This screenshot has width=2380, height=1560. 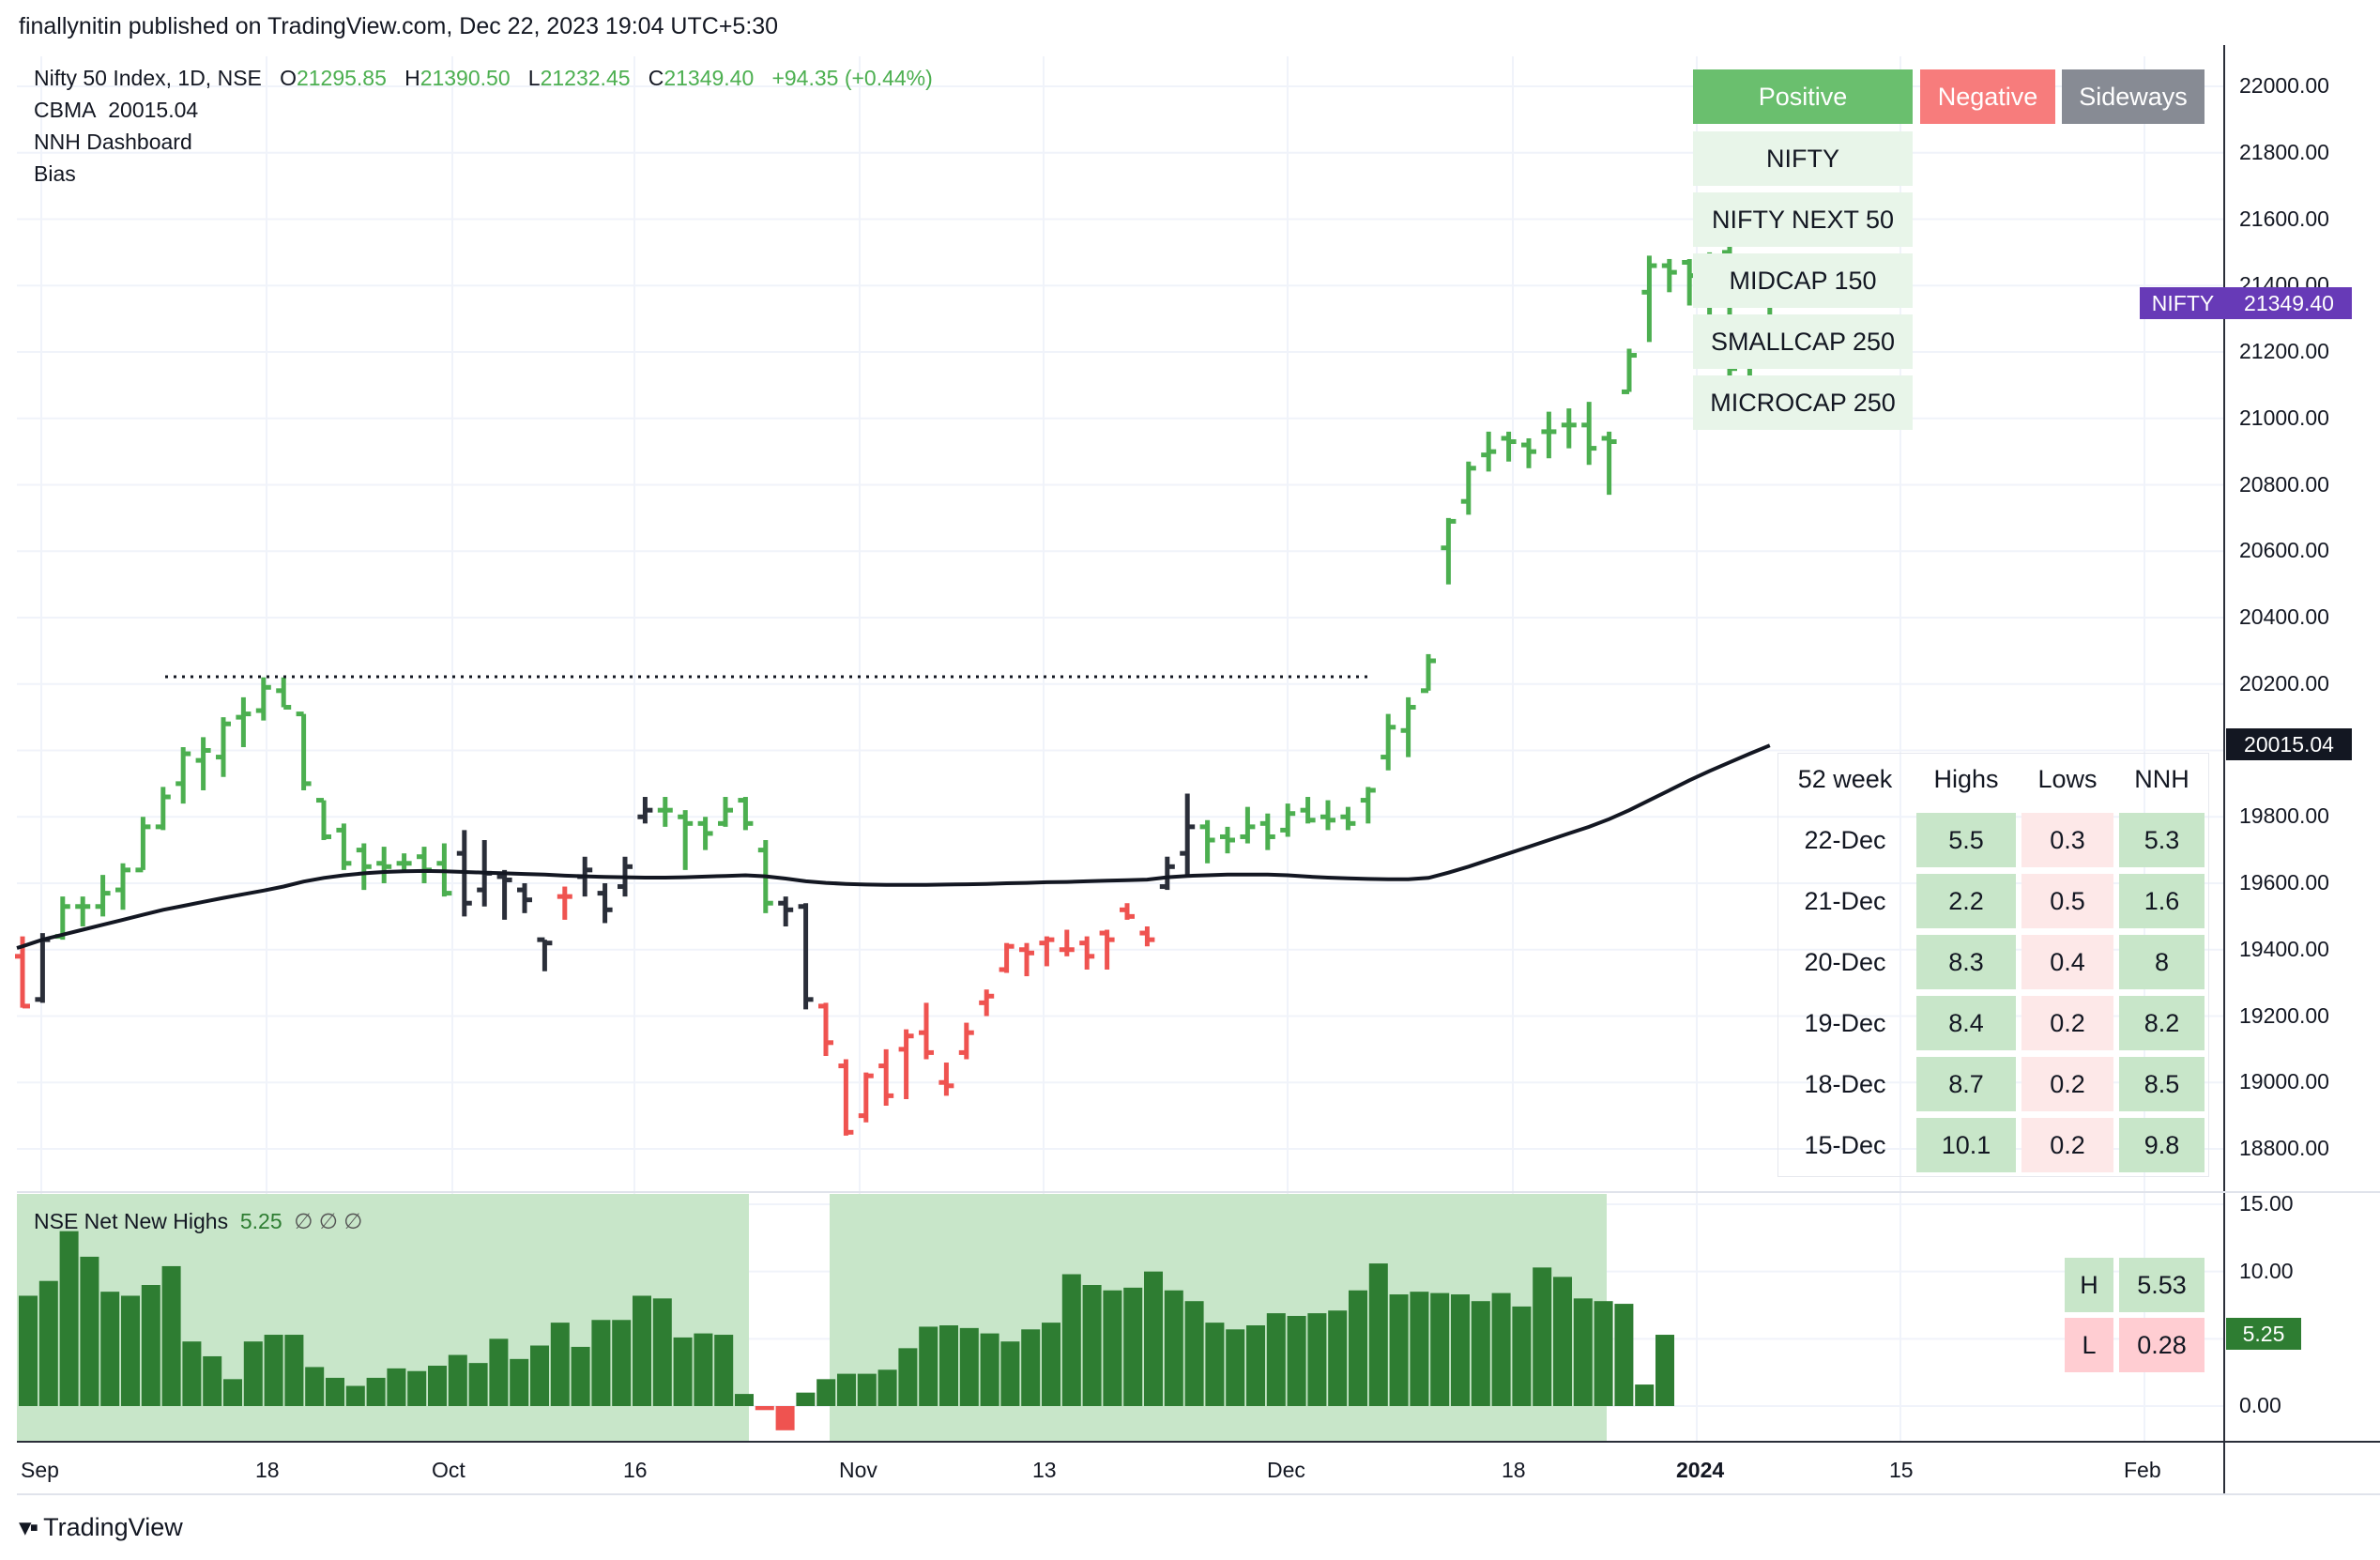 I want to click on positive-button: Positive, so click(x=1803, y=96).